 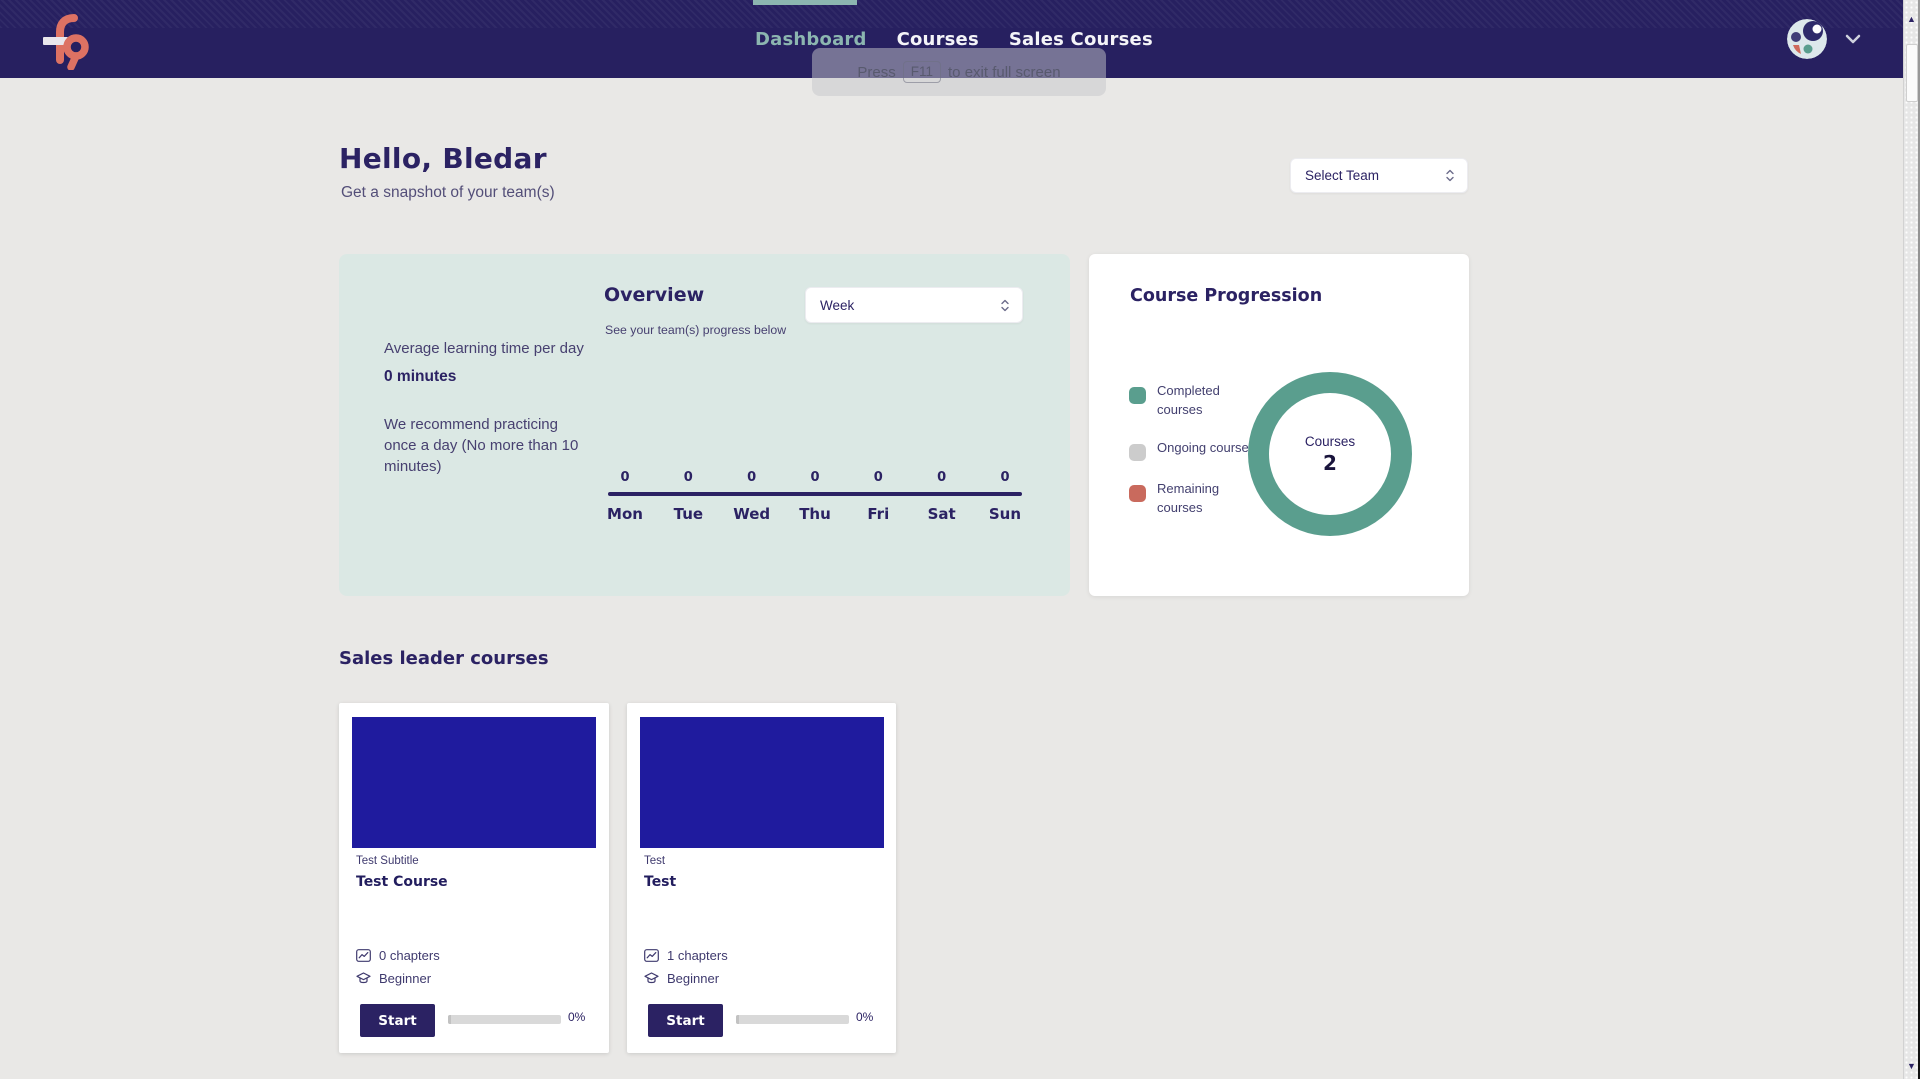 I want to click on chart-labels-row: Mon Tue Wed Thu Fri Sat Sun, so click(x=815, y=514).